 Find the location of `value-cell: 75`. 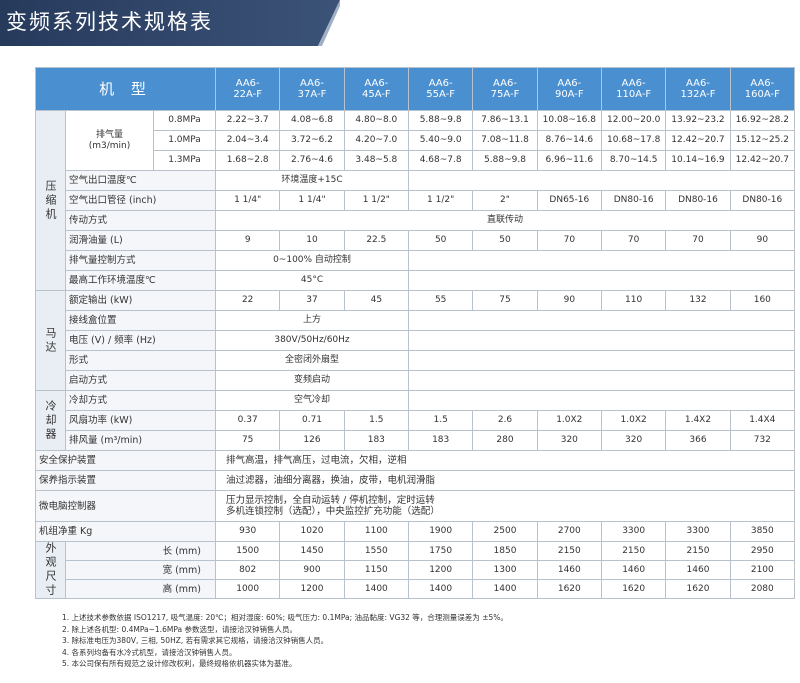

value-cell: 75 is located at coordinates (505, 300).